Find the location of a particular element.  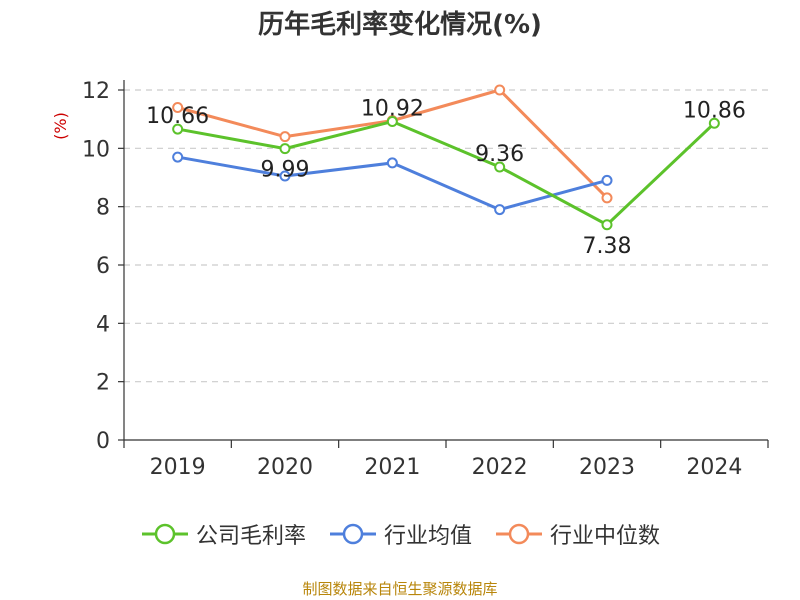

y-tick-label: 0 is located at coordinates (103, 441).